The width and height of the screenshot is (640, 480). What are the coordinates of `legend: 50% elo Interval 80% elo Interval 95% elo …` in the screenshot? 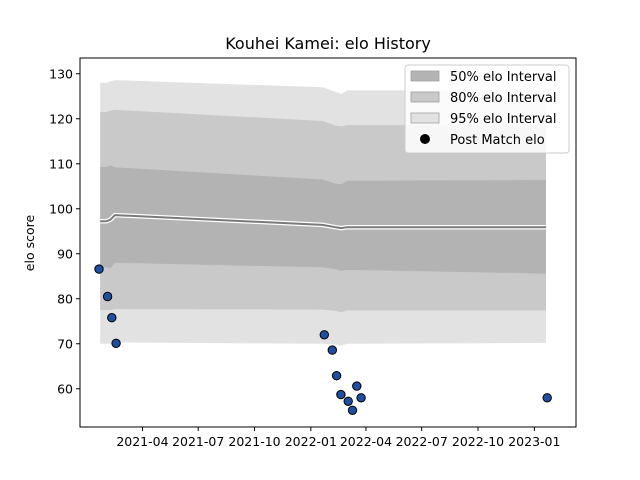 It's located at (487, 109).